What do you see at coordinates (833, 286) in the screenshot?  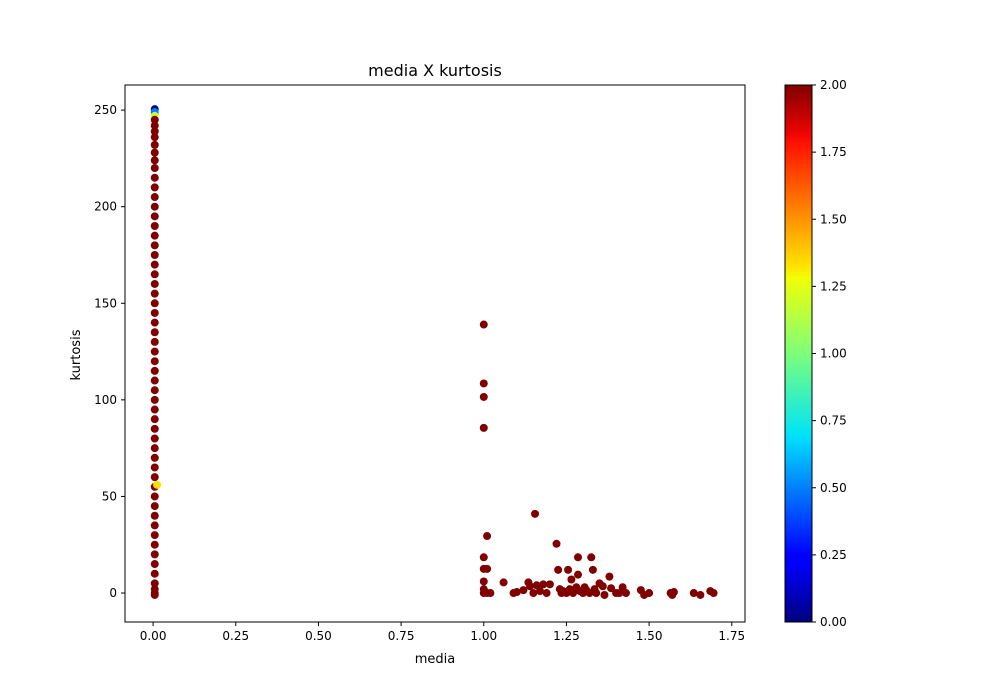 I see `colorbar-tick-label: 1.25` at bounding box center [833, 286].